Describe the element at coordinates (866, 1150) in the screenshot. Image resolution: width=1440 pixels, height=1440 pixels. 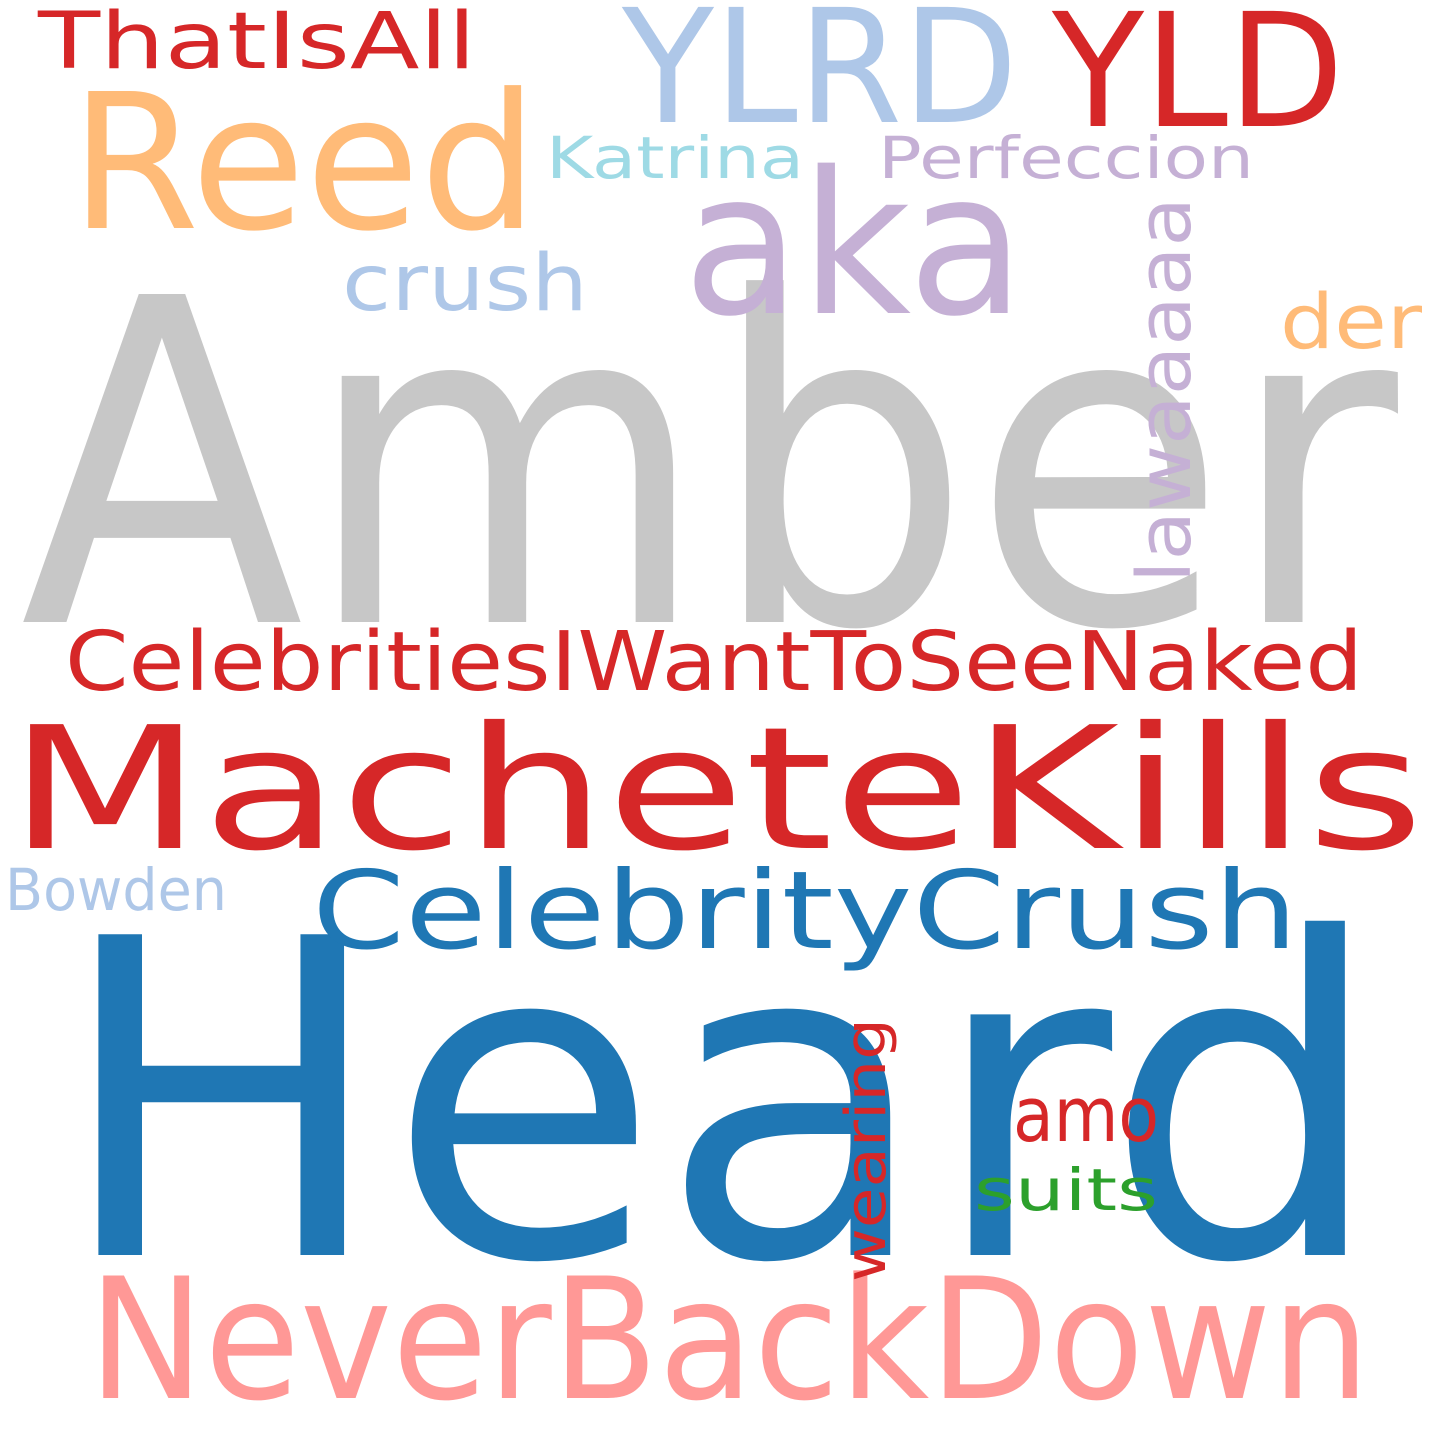
I see `word-wearing: wearing` at that location.